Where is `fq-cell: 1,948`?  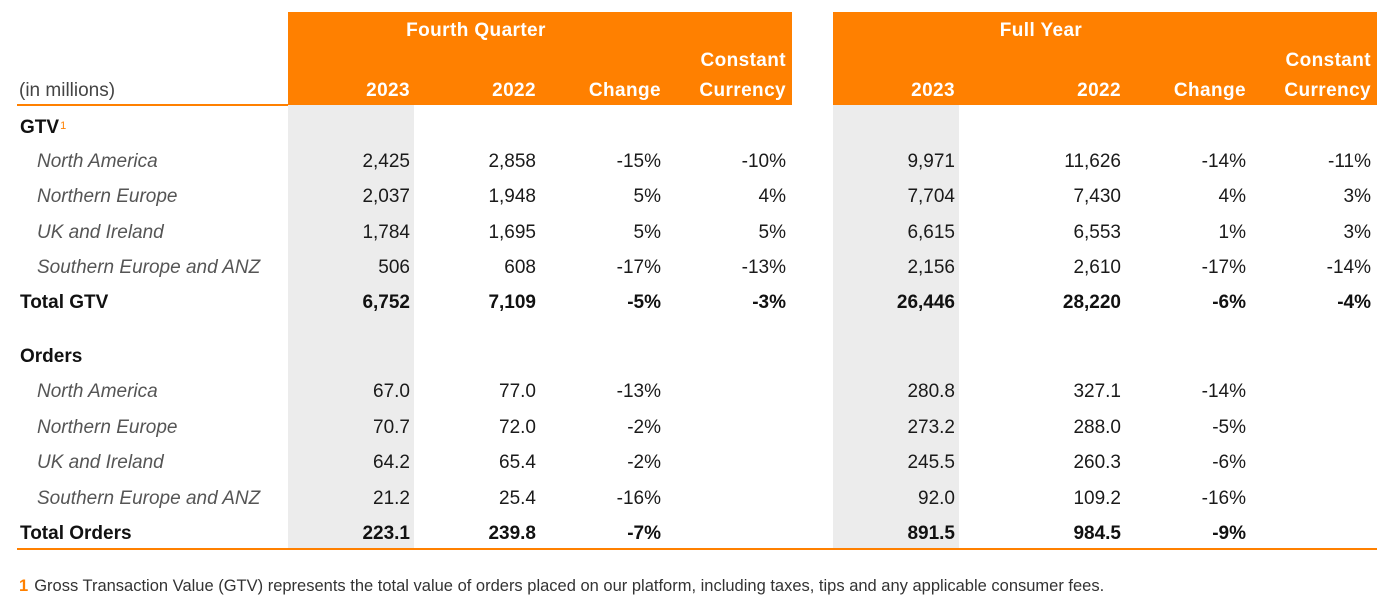
fq-cell: 1,948 is located at coordinates (512, 196).